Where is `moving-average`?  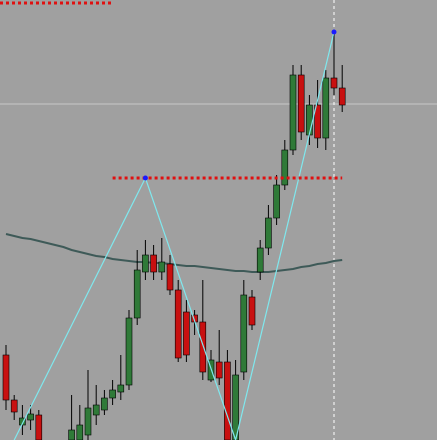 moving-average is located at coordinates (174, 253).